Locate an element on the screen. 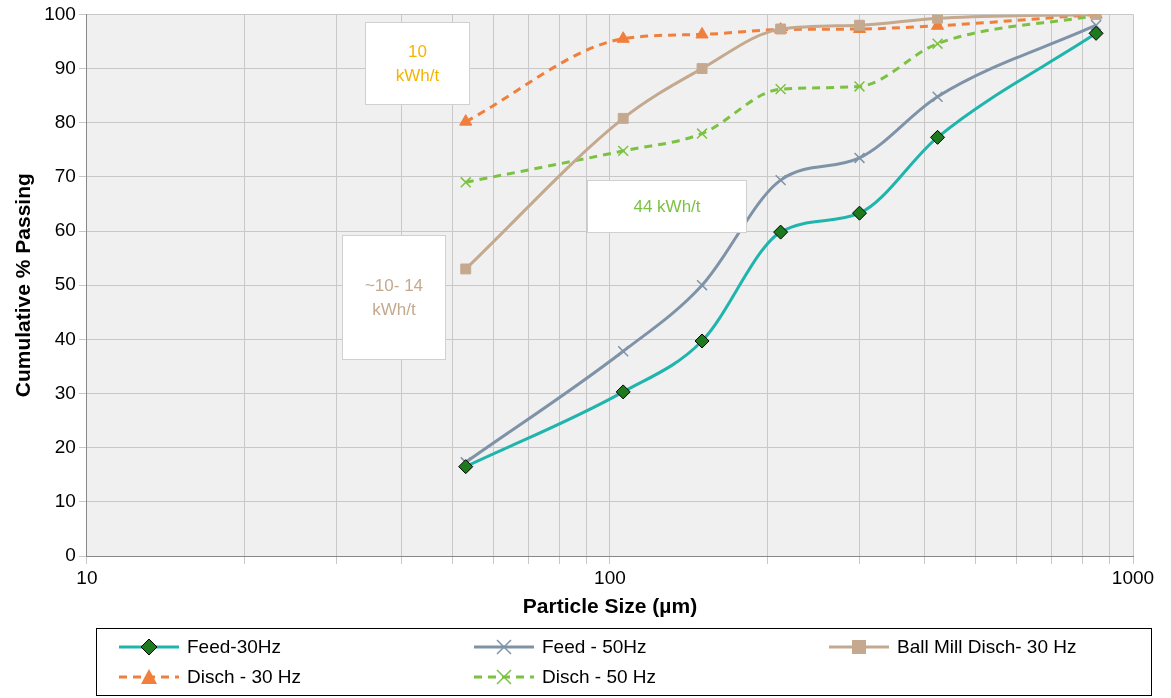  x-axis-title: Particle Size (µm) is located at coordinates (610, 606).